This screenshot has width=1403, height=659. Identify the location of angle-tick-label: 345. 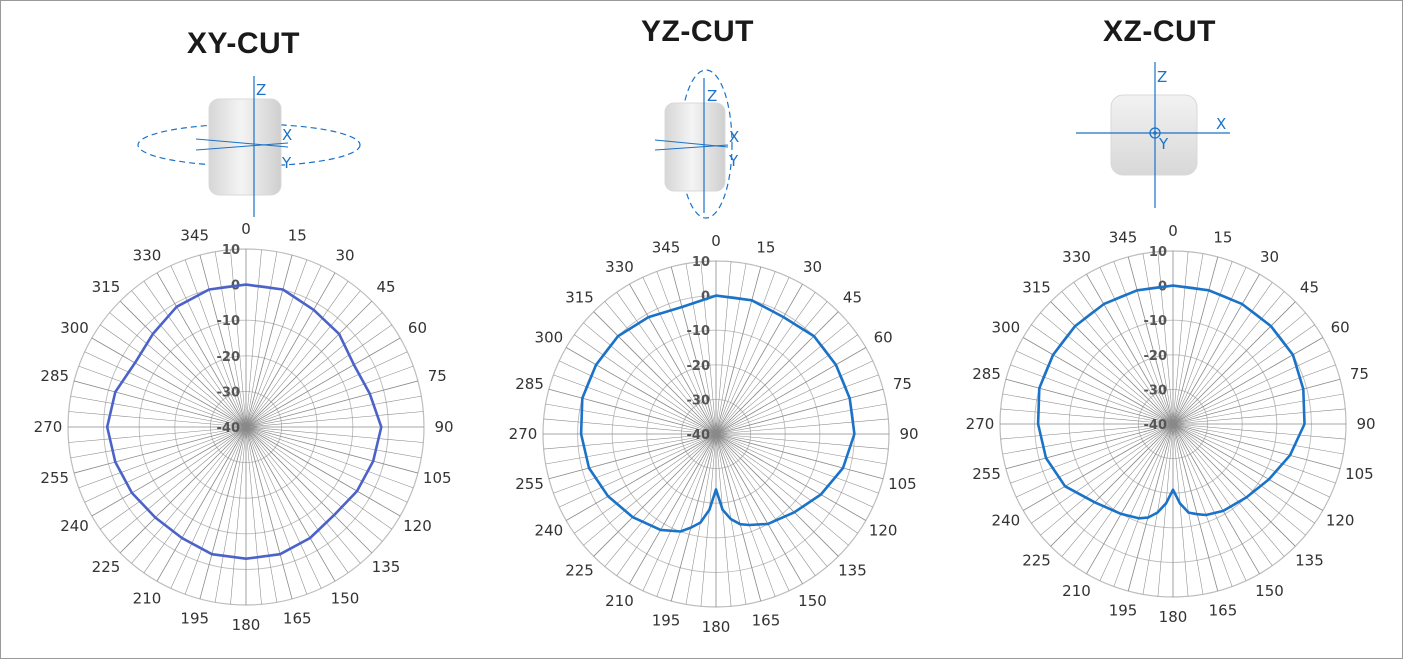
(1123, 238).